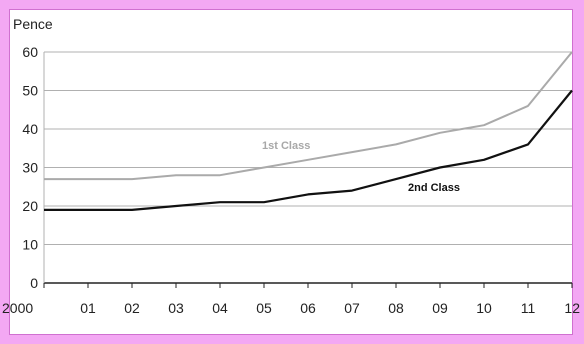 This screenshot has height=344, width=584. I want to click on x-tick-label-06: 06, so click(308, 308).